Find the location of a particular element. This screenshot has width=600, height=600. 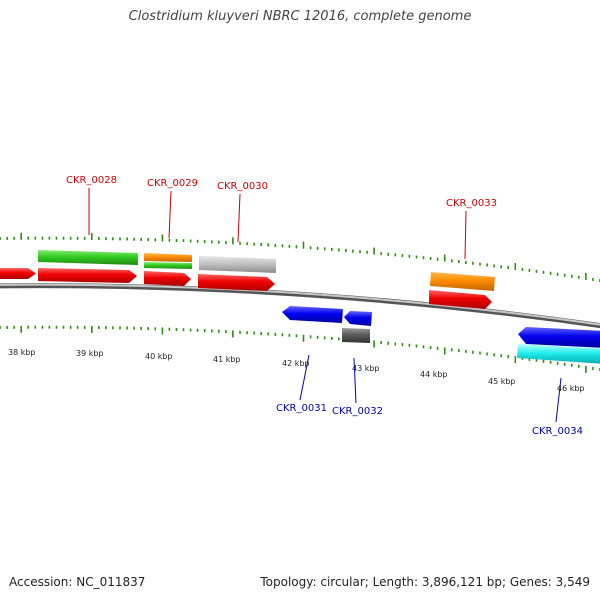

scale-label-42: 42 kbp is located at coordinates (296, 363).